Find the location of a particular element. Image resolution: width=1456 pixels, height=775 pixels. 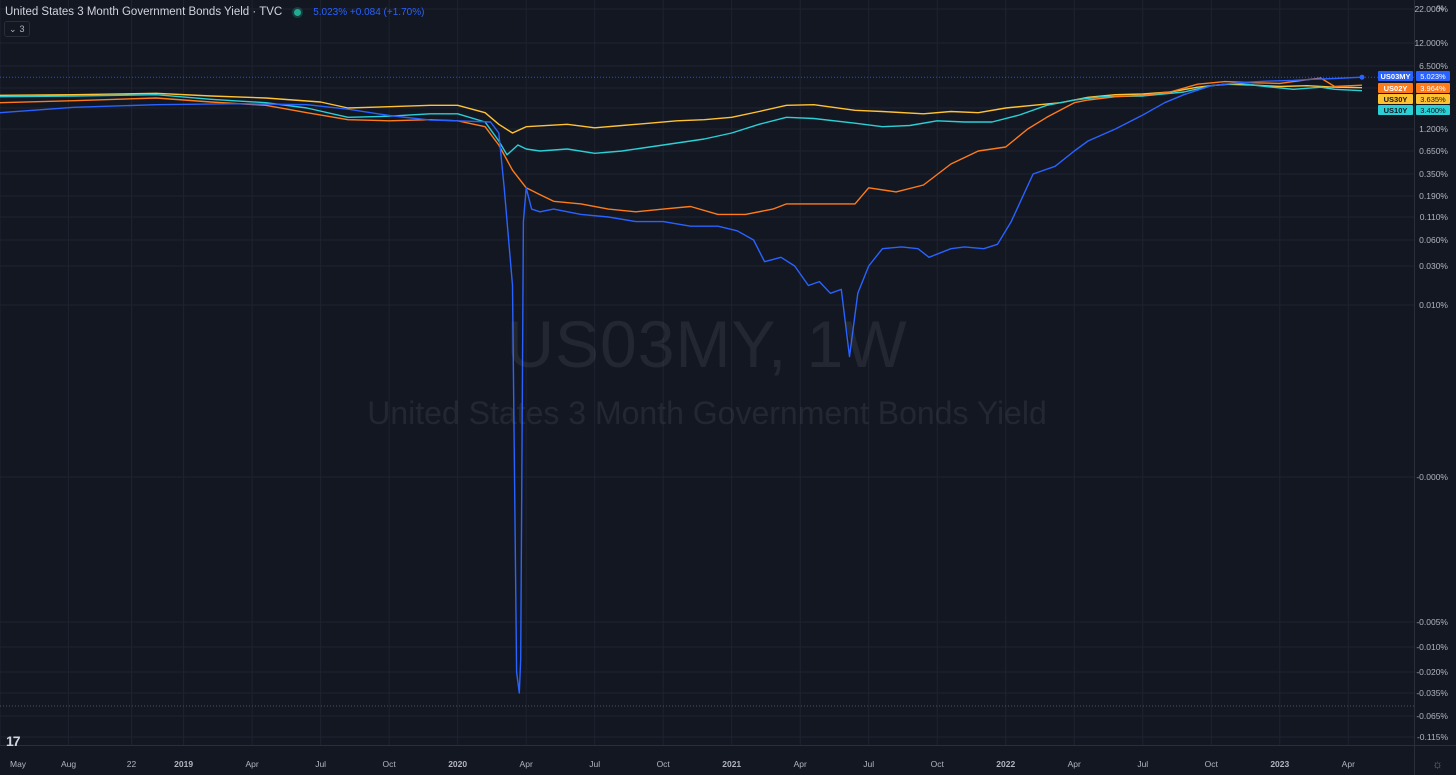

last-point-us03my is located at coordinates (1362, 77).